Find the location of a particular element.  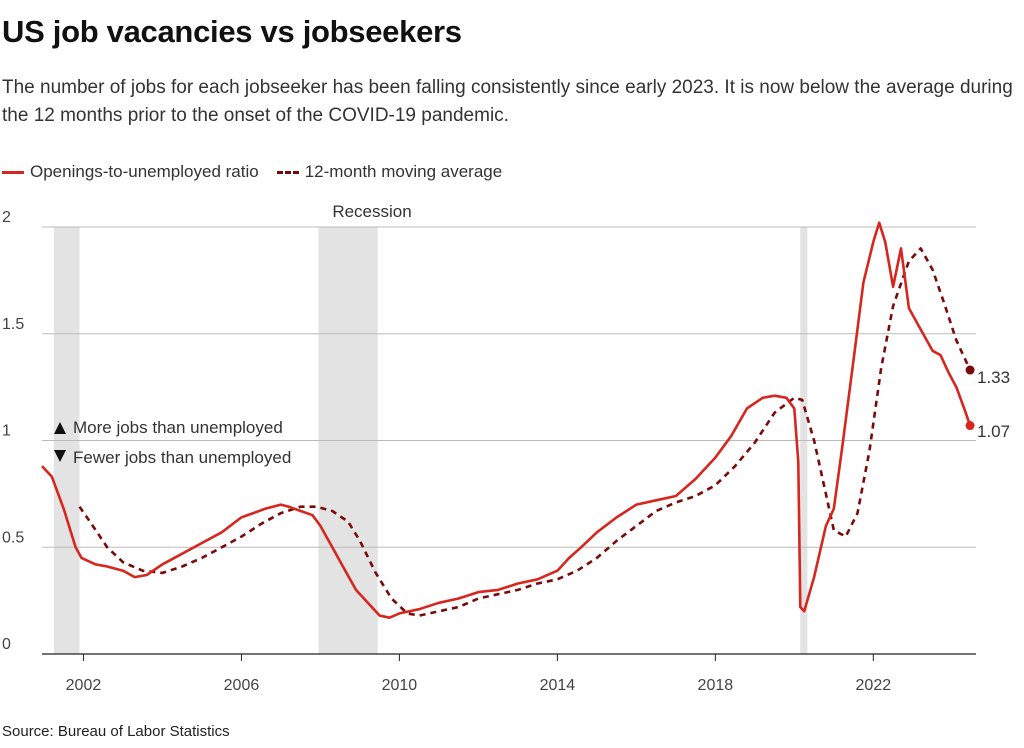

legend-label-ratio: Openings-to-unemployed ratio is located at coordinates (144, 171).